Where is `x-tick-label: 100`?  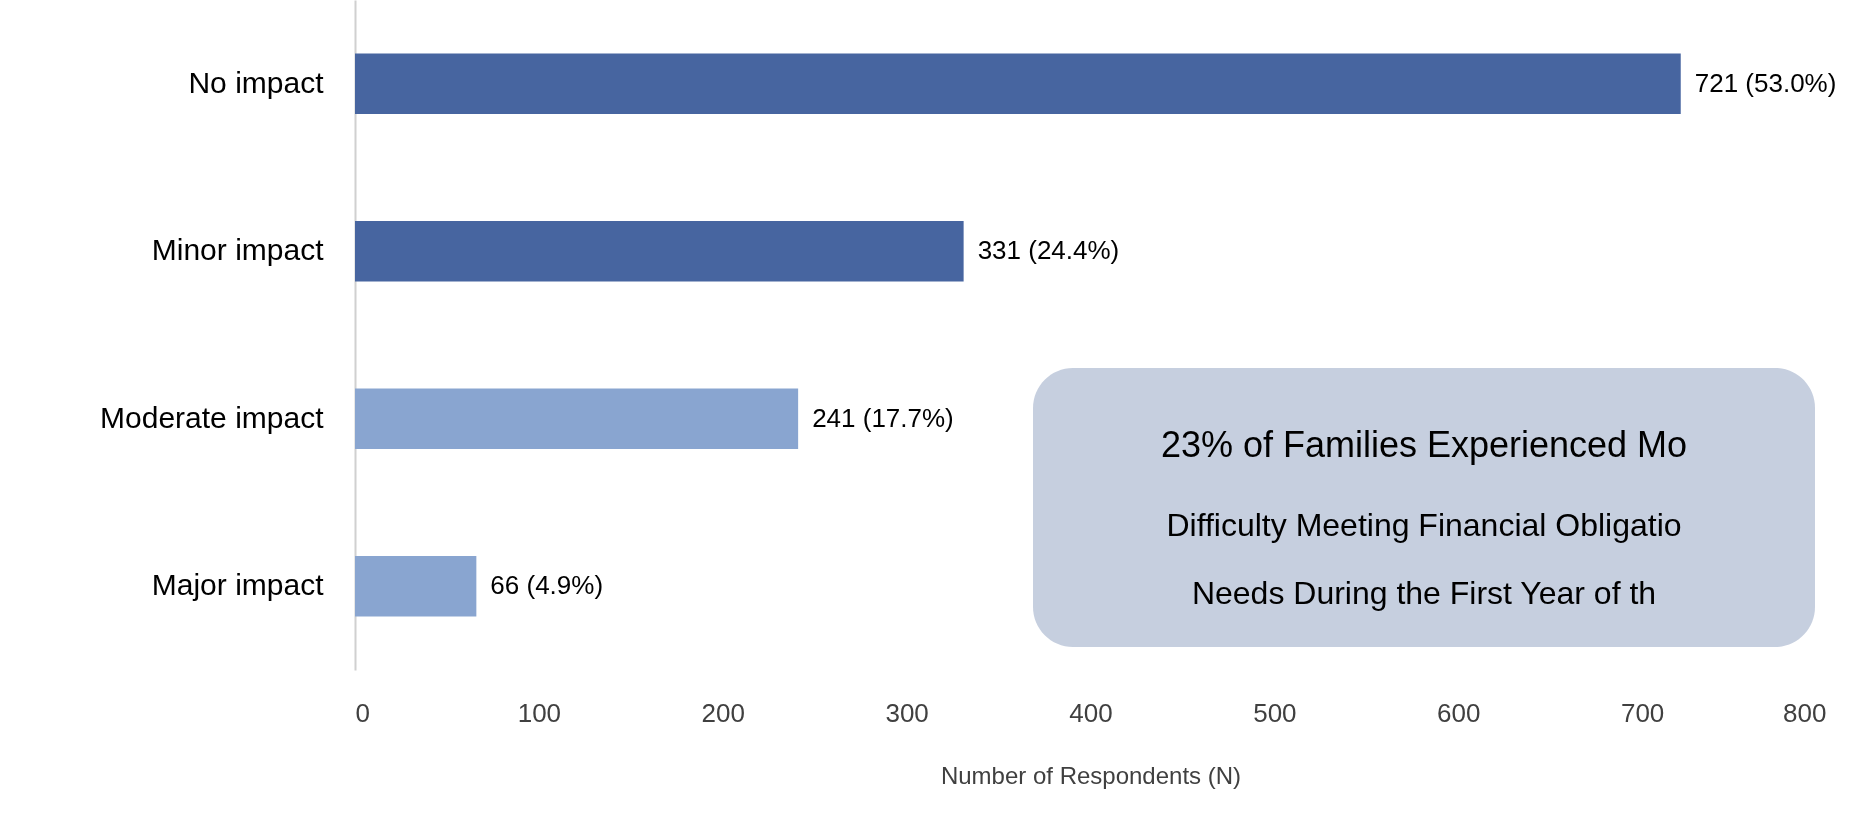
x-tick-label: 100 is located at coordinates (539, 712).